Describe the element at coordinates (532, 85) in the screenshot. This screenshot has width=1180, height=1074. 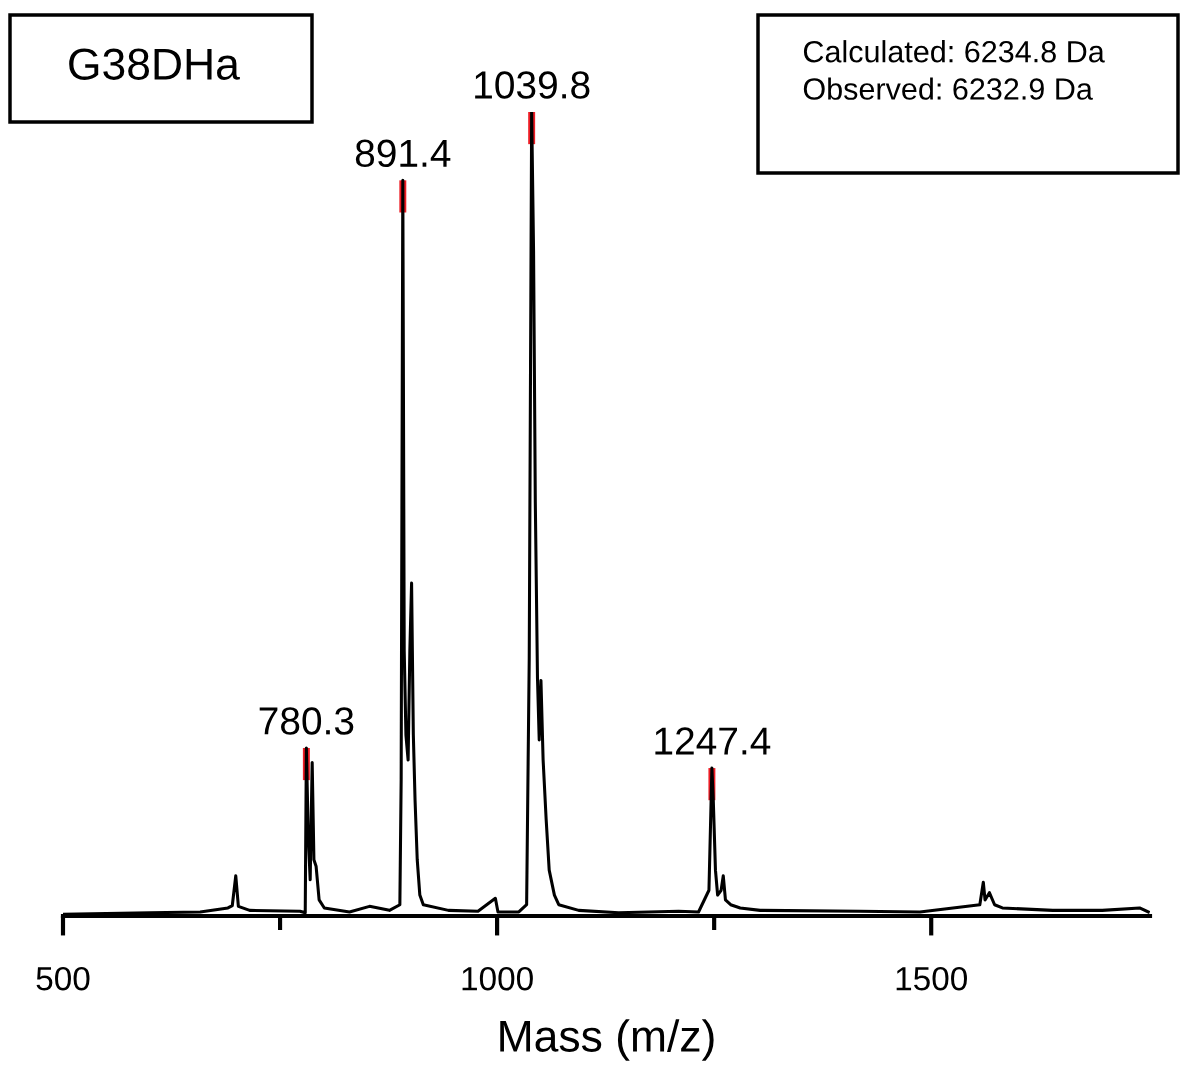
I see `annotation: 1039.8` at that location.